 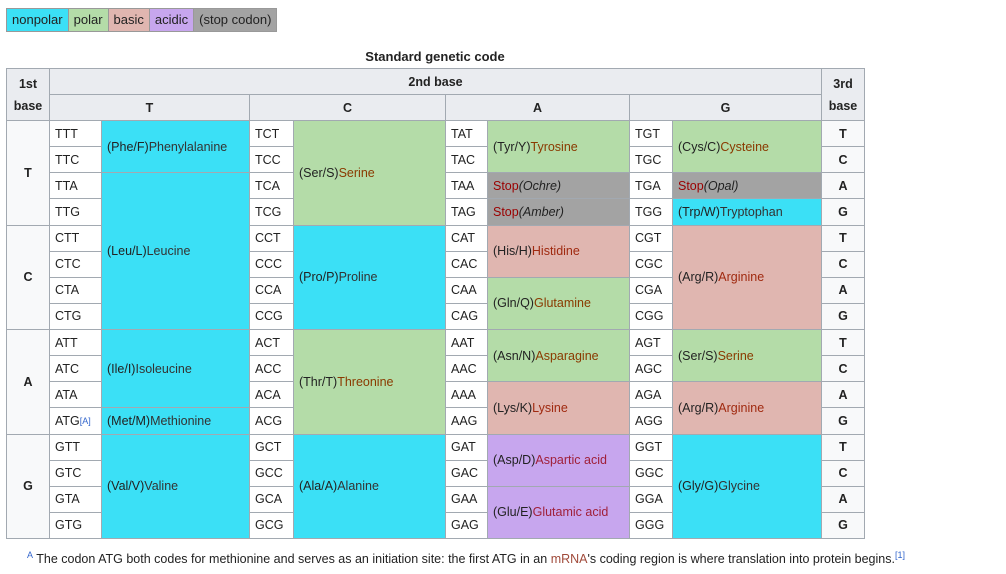 What do you see at coordinates (358, 486) in the screenshot?
I see `amino-acid-name: Alanine` at bounding box center [358, 486].